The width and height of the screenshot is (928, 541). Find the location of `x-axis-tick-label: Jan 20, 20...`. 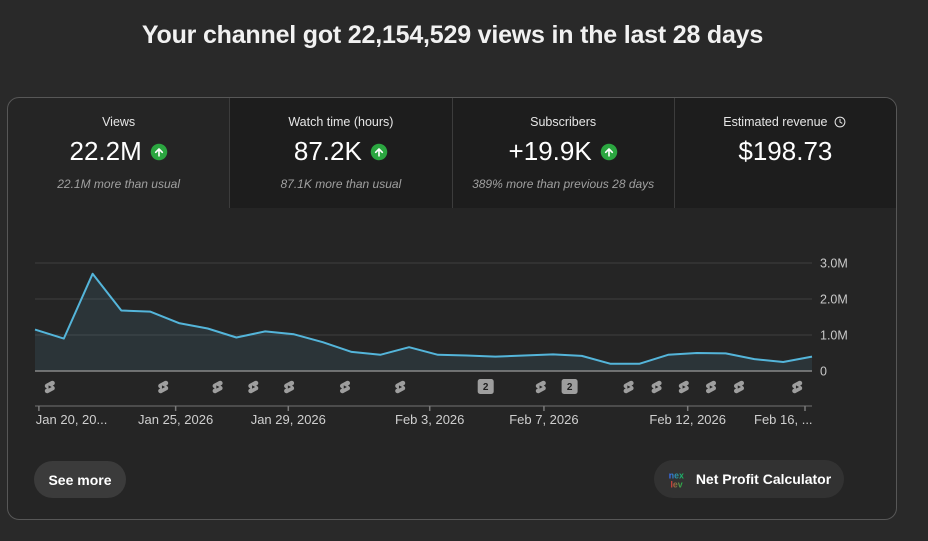

x-axis-tick-label: Jan 20, 20... is located at coordinates (72, 419).